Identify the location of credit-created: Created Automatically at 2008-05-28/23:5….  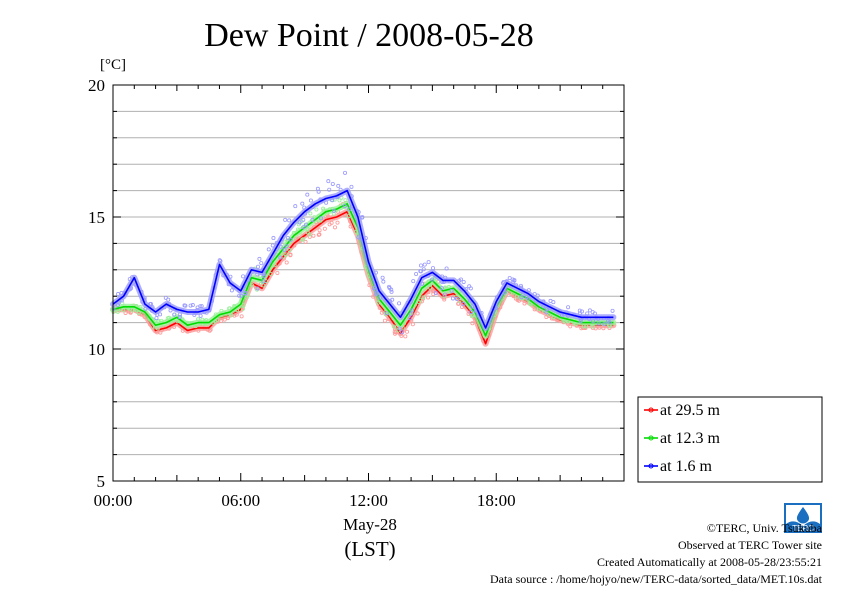
(709, 562).